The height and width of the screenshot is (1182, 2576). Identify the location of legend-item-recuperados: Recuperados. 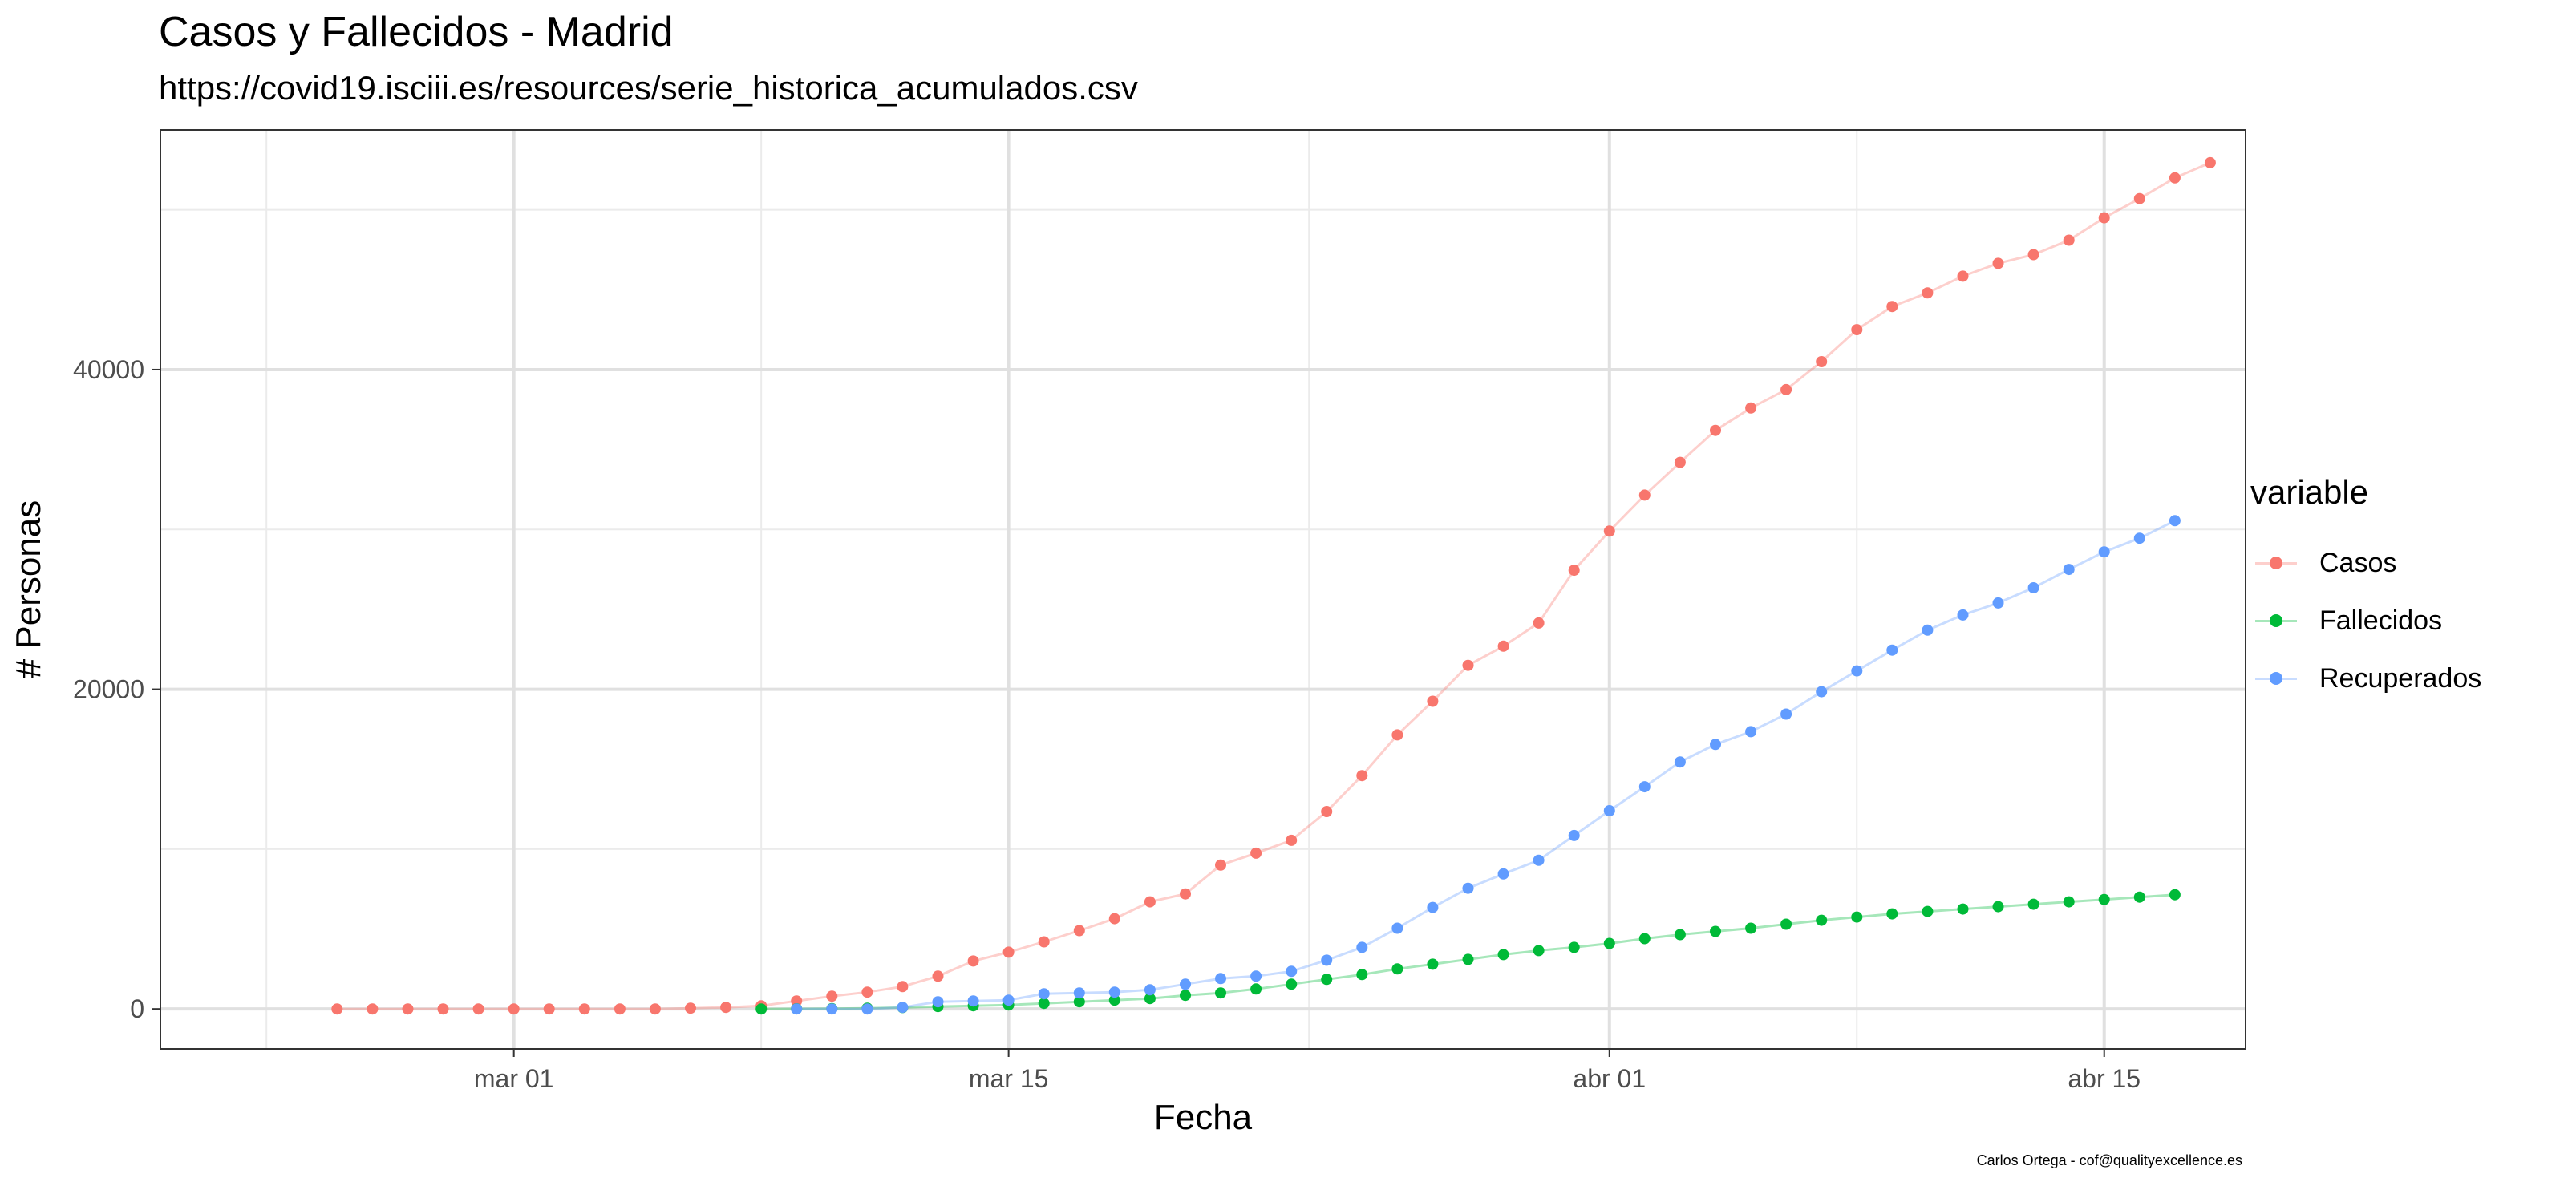
(2365, 678).